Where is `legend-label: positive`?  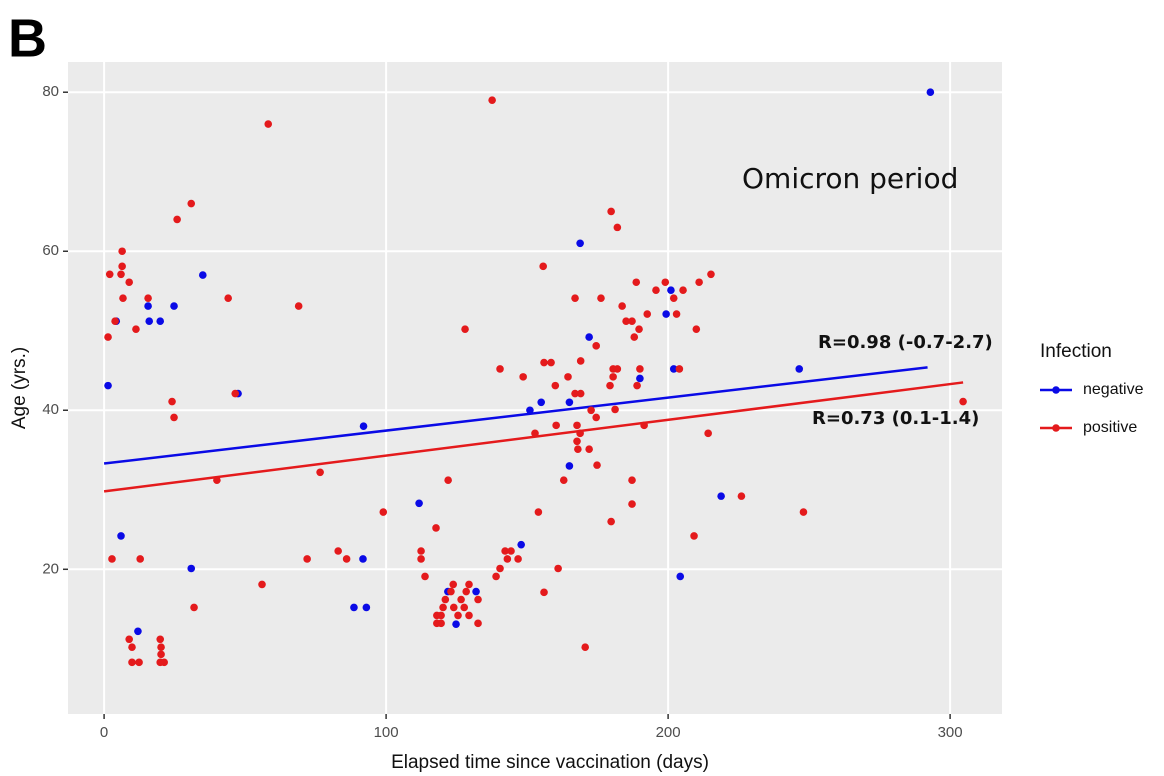
legend-label: positive is located at coordinates (1110, 427).